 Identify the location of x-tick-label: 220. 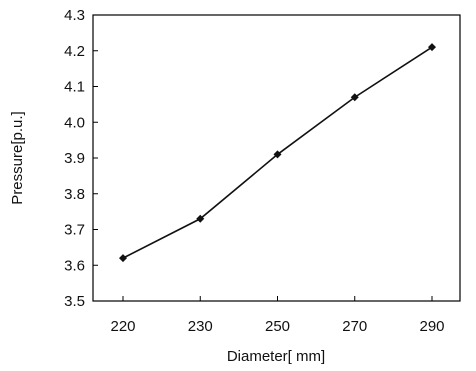
(122, 326).